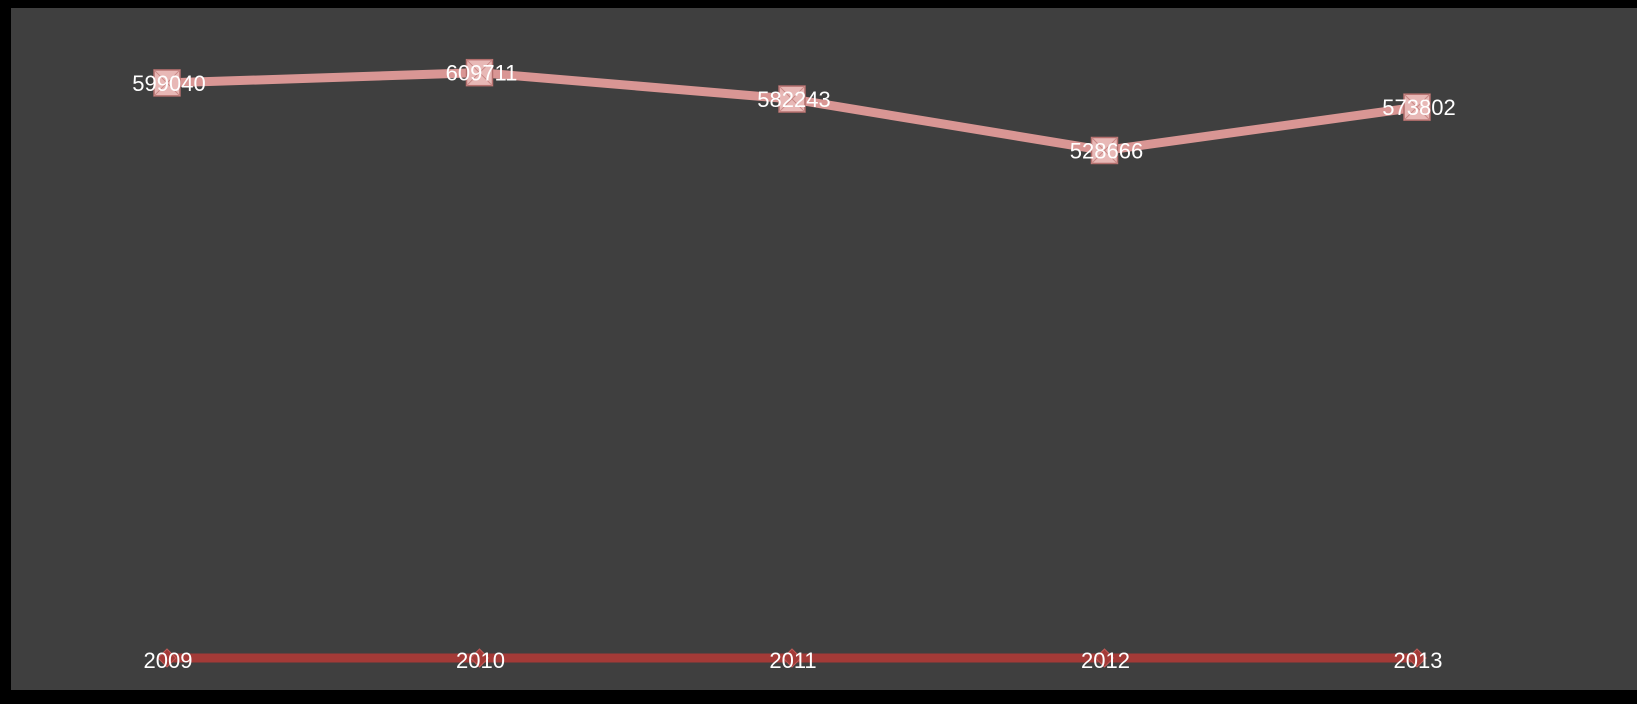 The height and width of the screenshot is (704, 1637). I want to click on x-tick-label: 2010, so click(480, 660).